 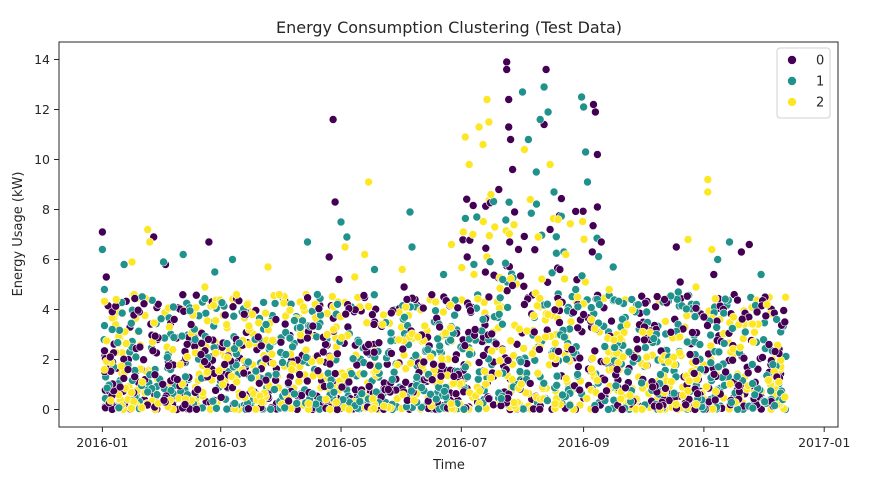 I want to click on x-tick-label: 2016-07, so click(x=461, y=442).